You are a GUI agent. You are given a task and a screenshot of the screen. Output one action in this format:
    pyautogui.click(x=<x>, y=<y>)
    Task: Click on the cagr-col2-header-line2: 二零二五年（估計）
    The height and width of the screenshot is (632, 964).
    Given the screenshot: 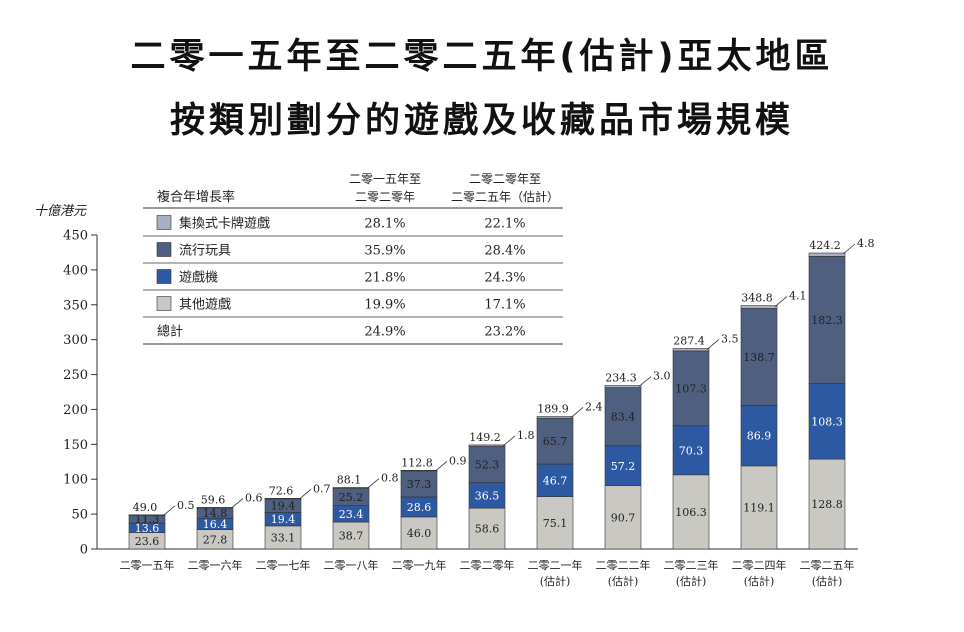 What is the action you would take?
    pyautogui.click(x=505, y=196)
    